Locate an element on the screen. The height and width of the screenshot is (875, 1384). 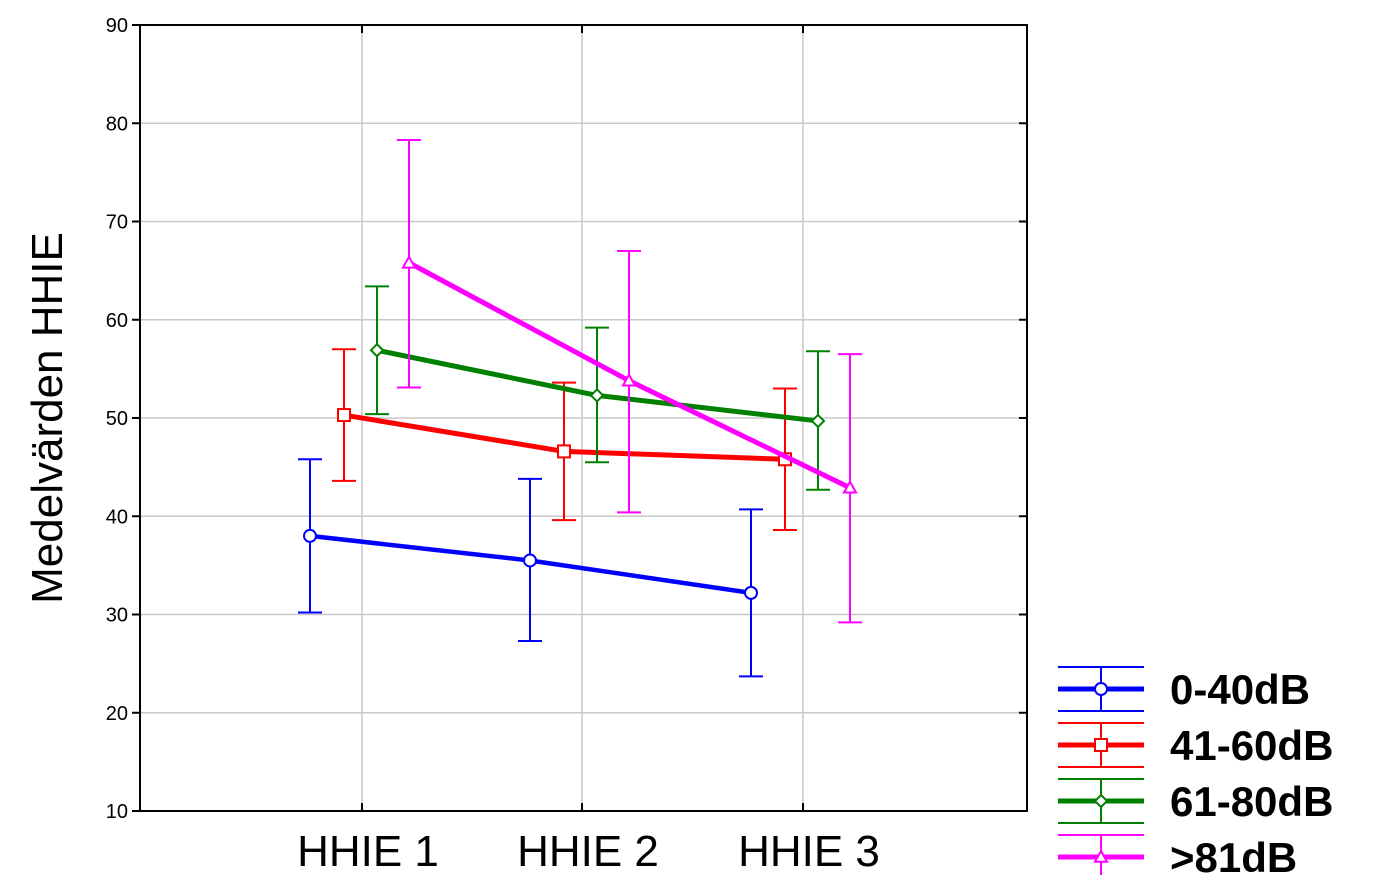
legend-item: 0-40dB is located at coordinates (1184, 689).